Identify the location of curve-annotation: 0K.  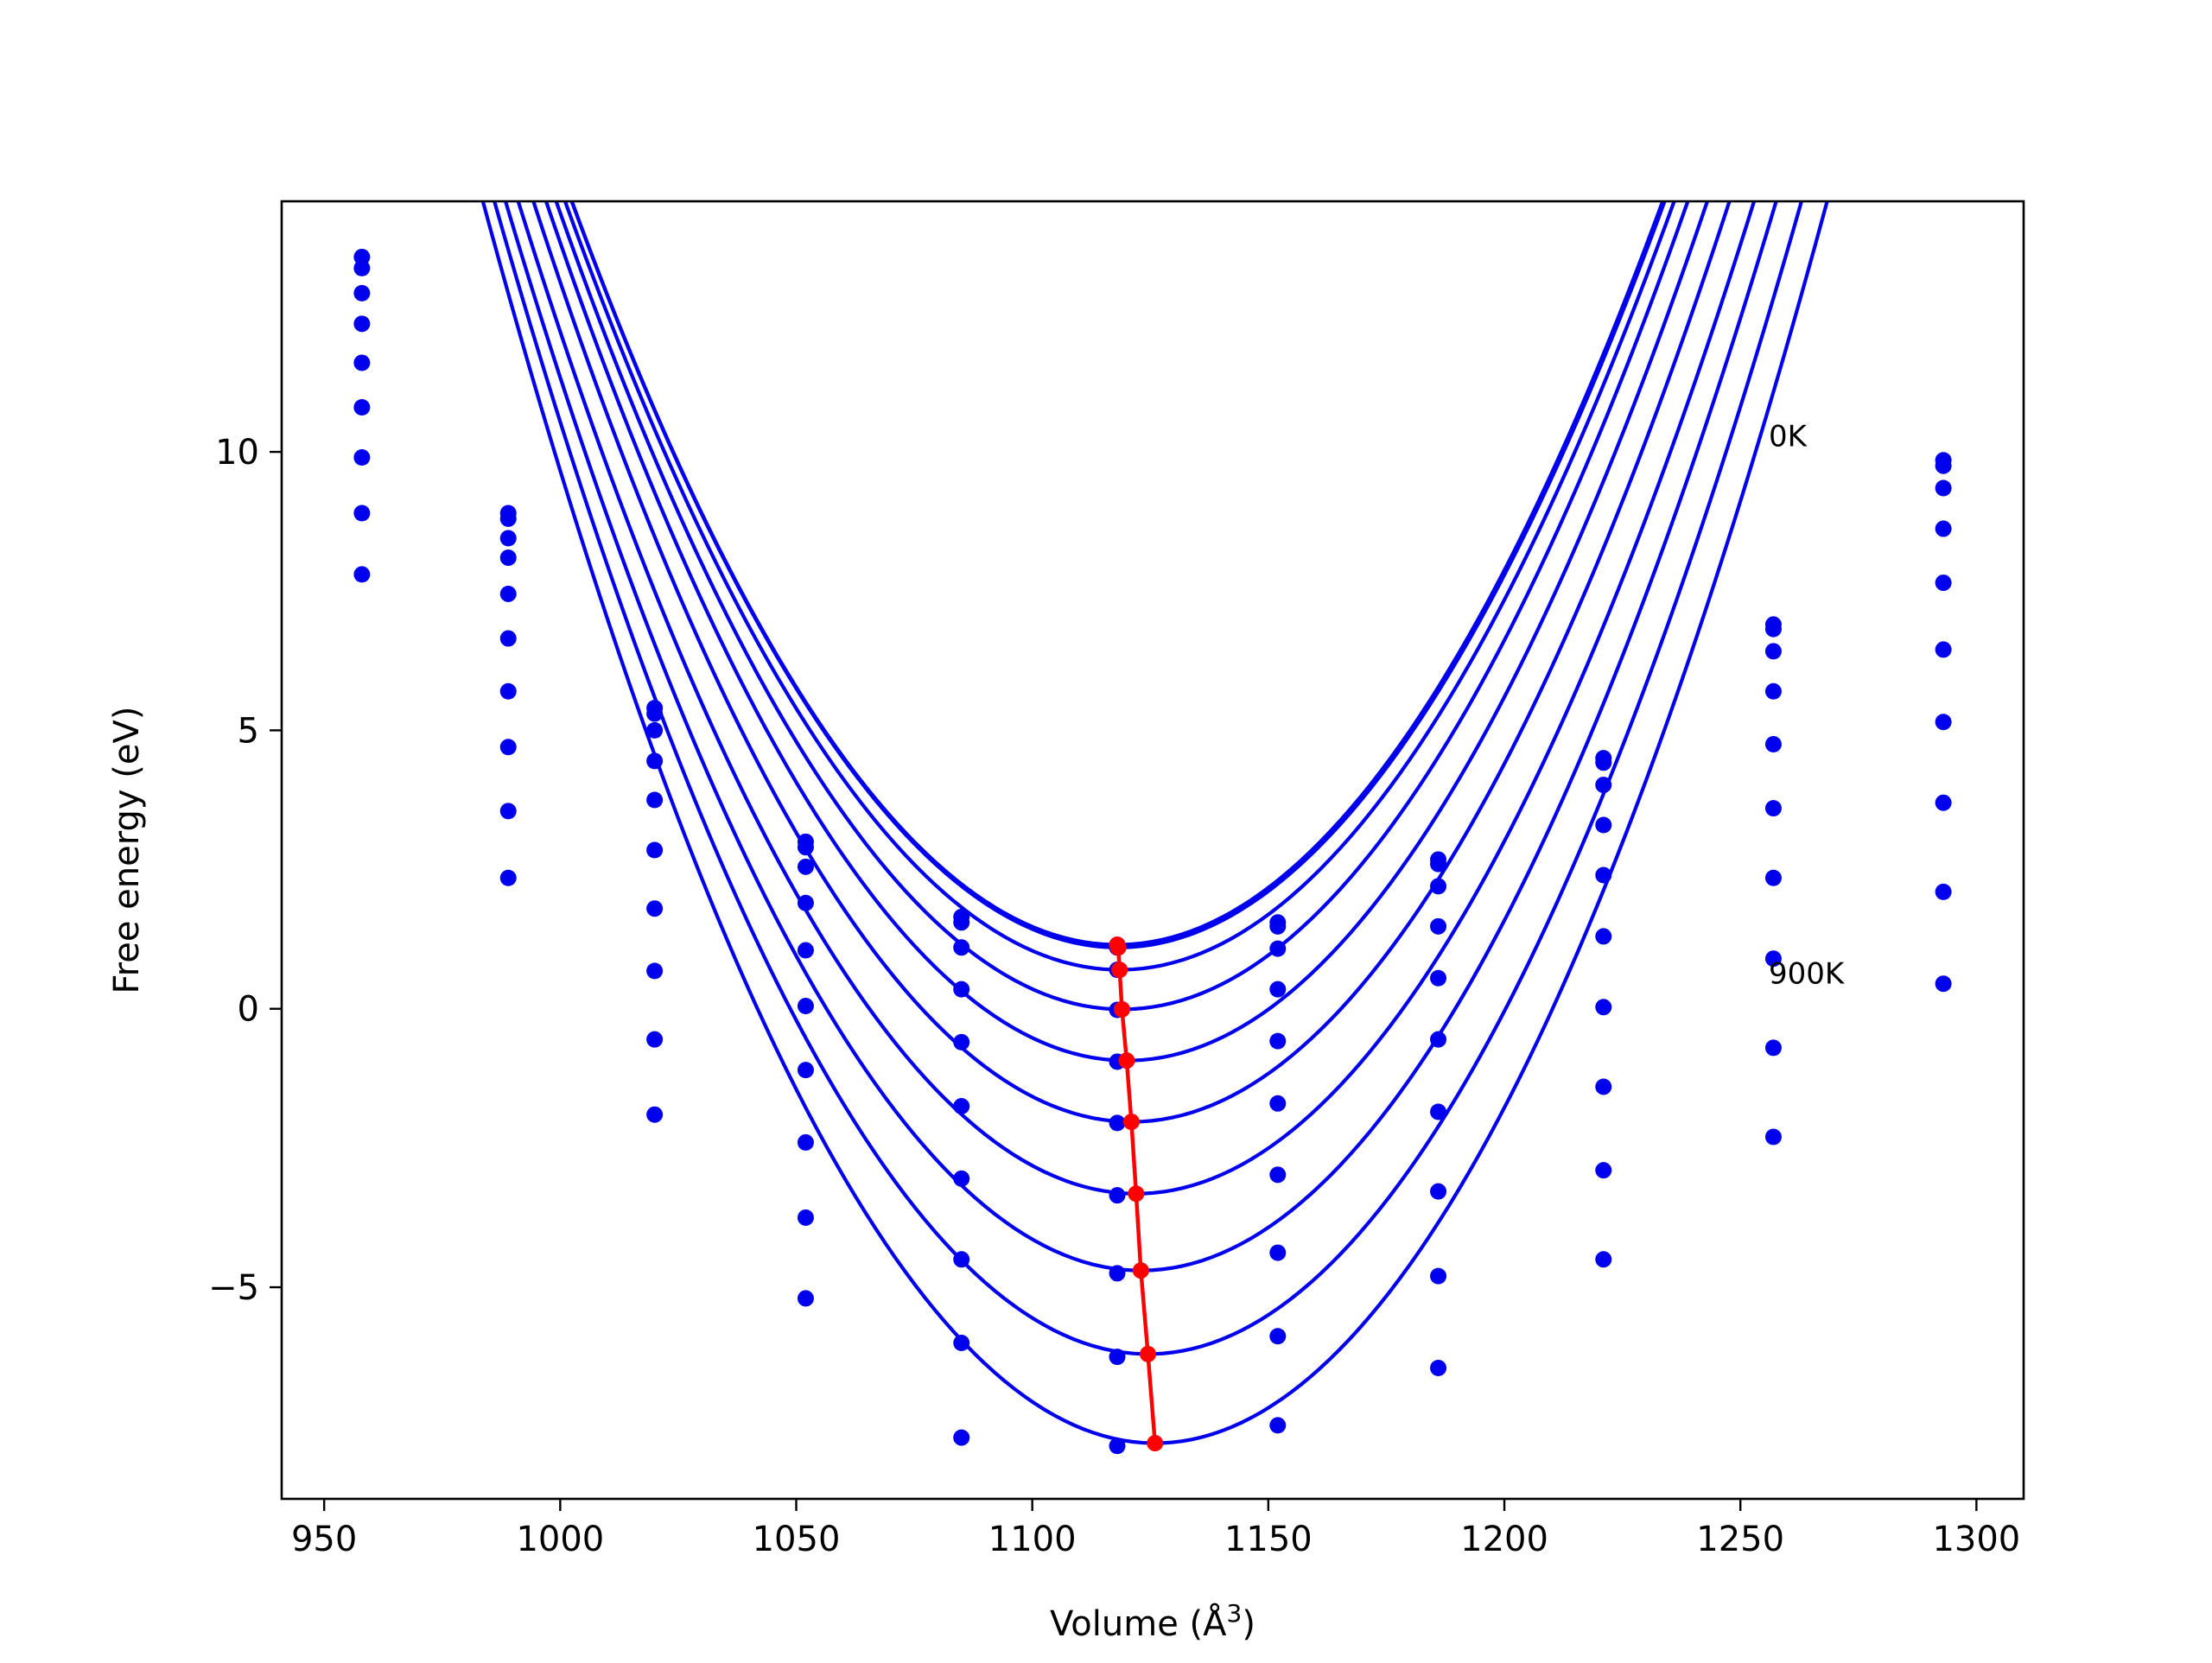
(1788, 437).